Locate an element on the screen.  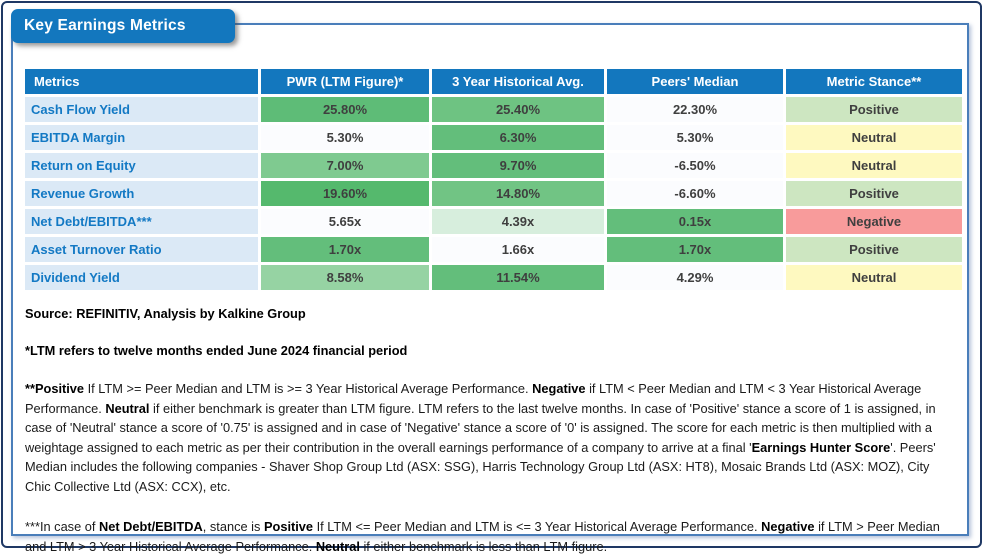
title-tab: Key Earnings Metrics is located at coordinates (123, 26).